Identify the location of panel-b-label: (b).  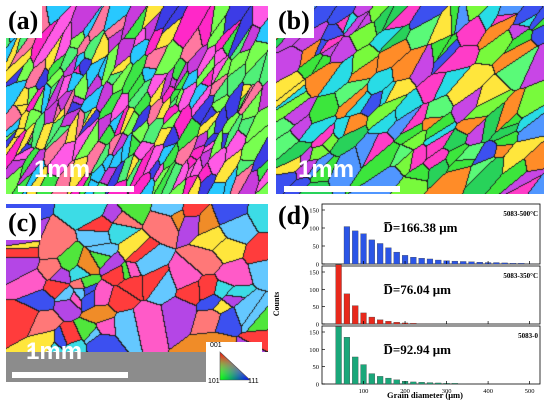
(295, 22).